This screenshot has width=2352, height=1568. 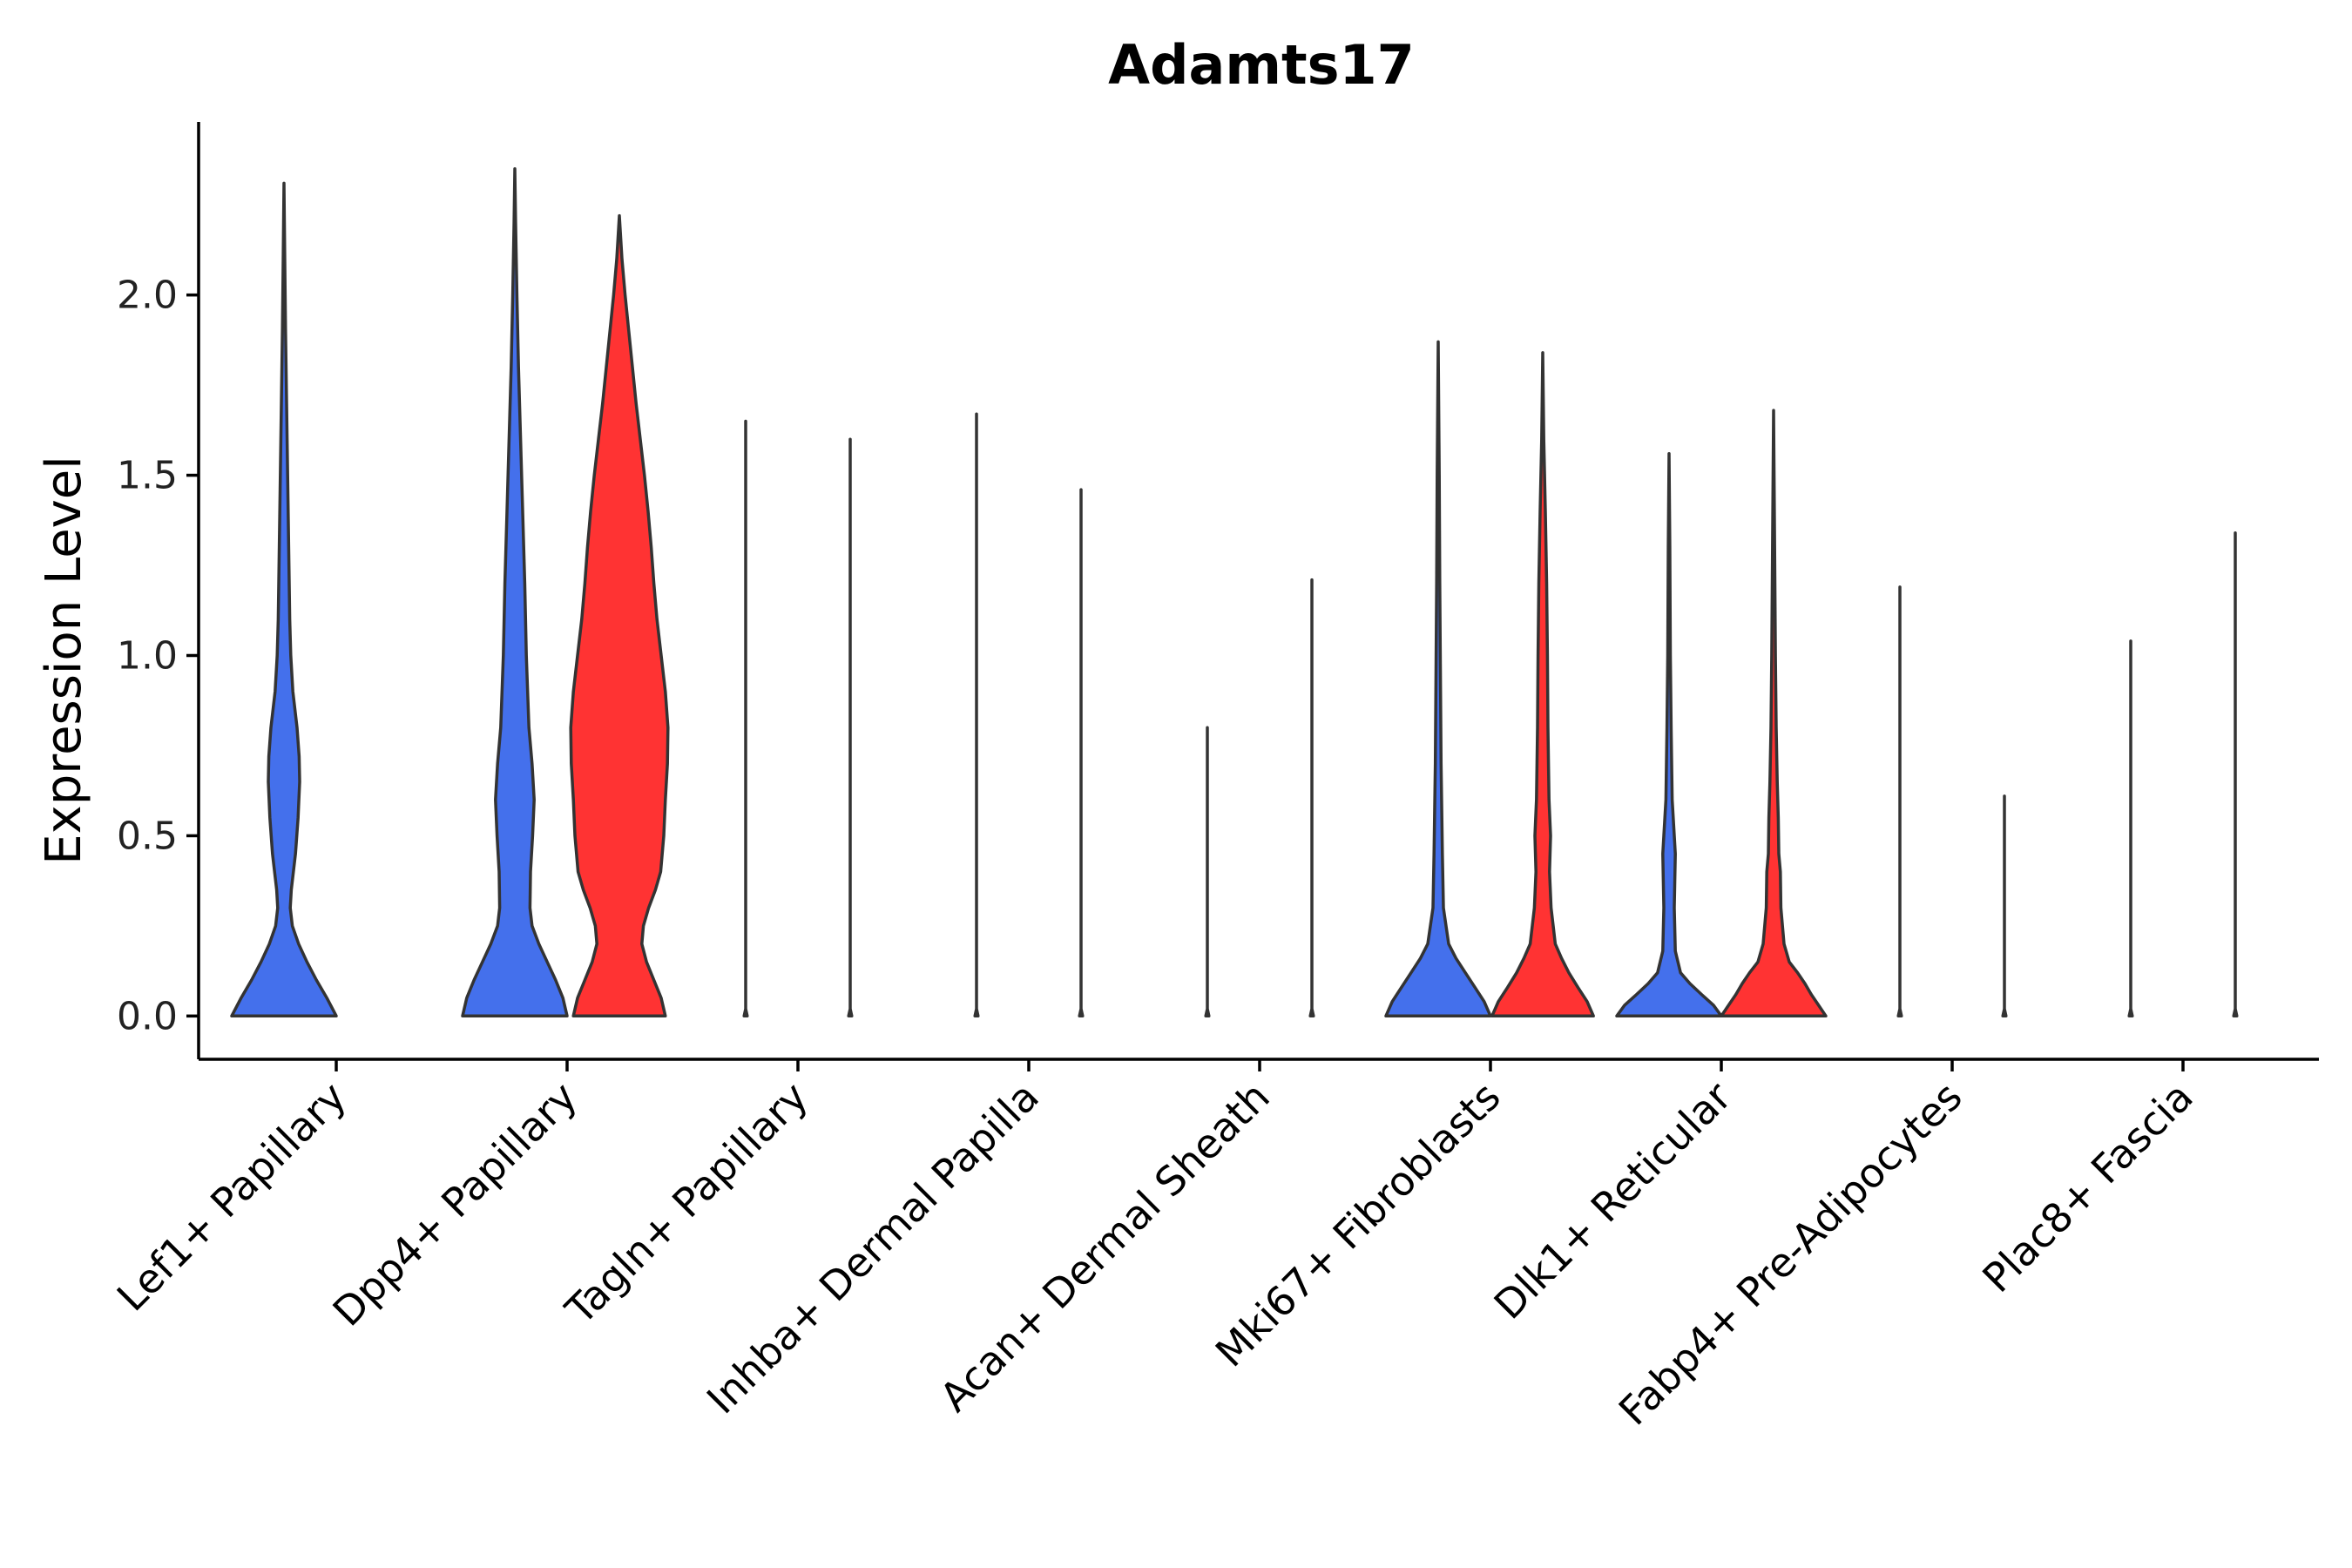 What do you see at coordinates (1774, 713) in the screenshot?
I see `violin-dlk1-reticular-s2` at bounding box center [1774, 713].